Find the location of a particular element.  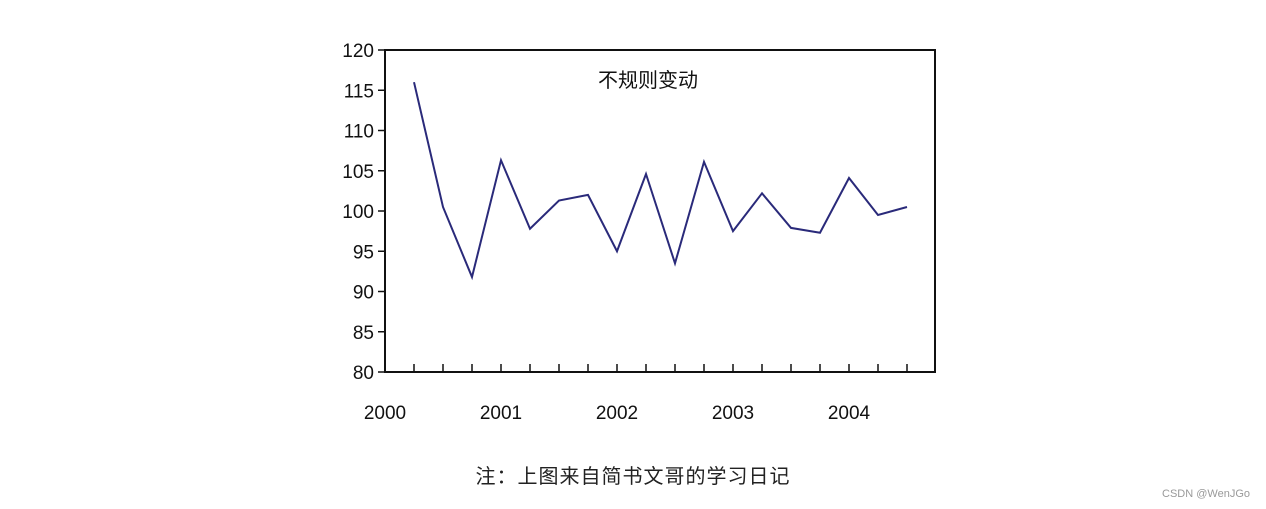

x-axis-ticks is located at coordinates (660, 368).